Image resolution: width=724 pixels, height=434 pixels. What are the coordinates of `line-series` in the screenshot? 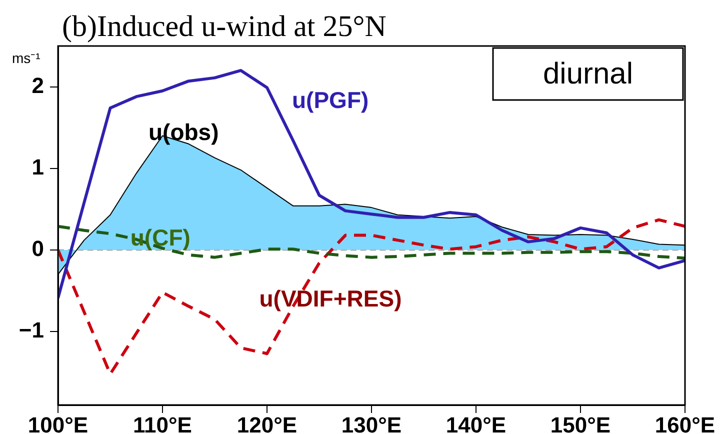 It's located at (371, 242).